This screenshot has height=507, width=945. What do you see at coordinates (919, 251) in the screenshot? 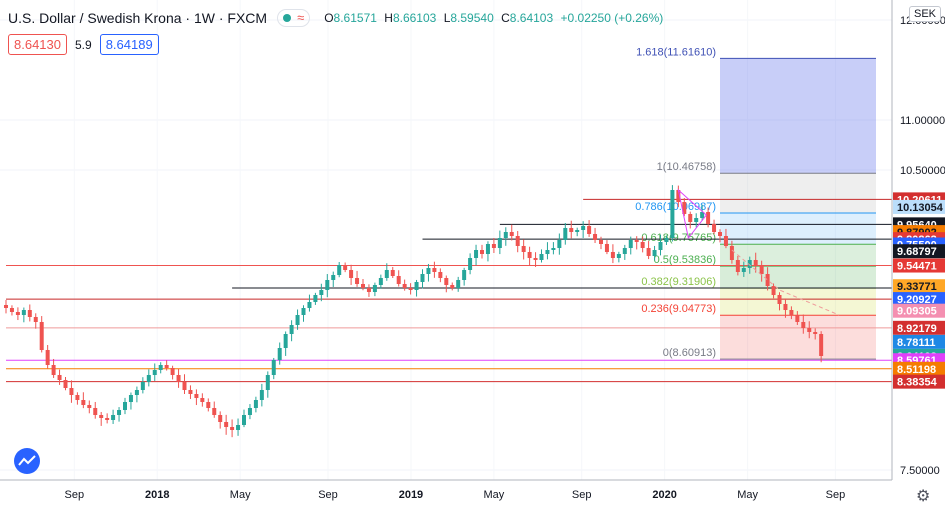
I see `price-label: 9.68797` at bounding box center [919, 251].